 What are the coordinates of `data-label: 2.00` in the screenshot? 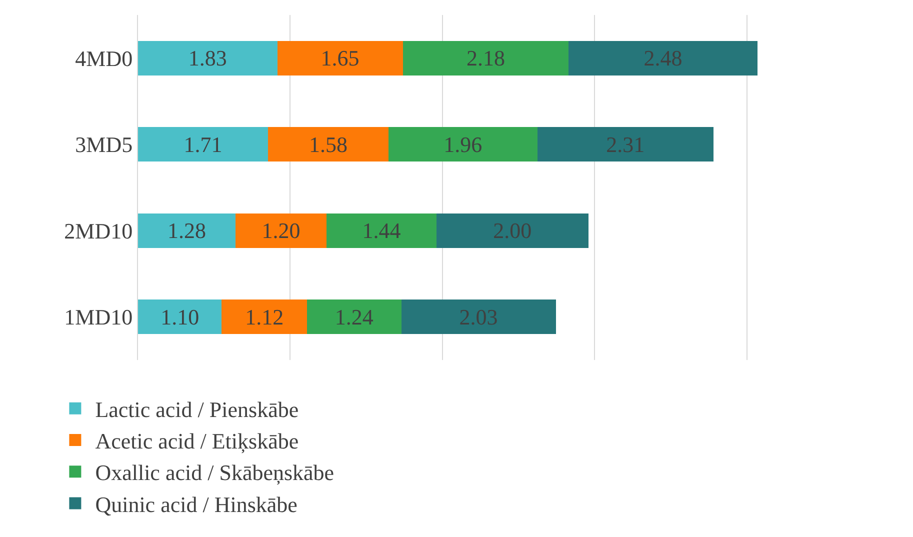 It's located at (512, 231).